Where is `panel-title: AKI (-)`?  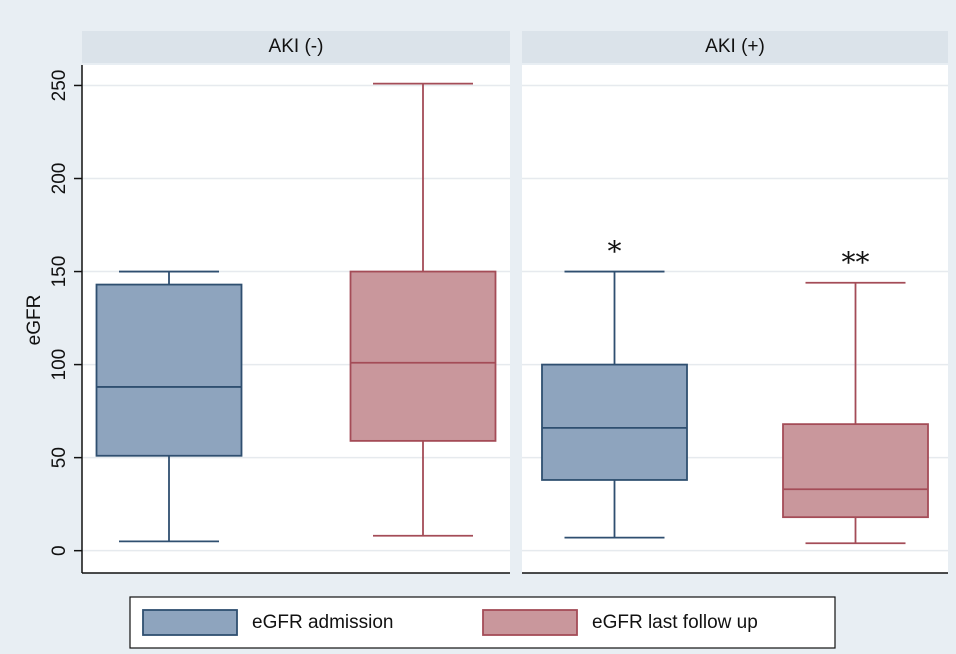
panel-title: AKI (-) is located at coordinates (296, 46).